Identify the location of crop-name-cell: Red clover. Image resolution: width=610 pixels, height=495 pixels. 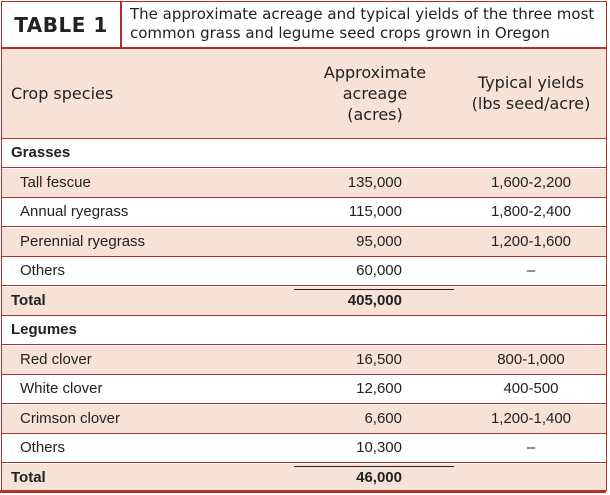
(56, 359).